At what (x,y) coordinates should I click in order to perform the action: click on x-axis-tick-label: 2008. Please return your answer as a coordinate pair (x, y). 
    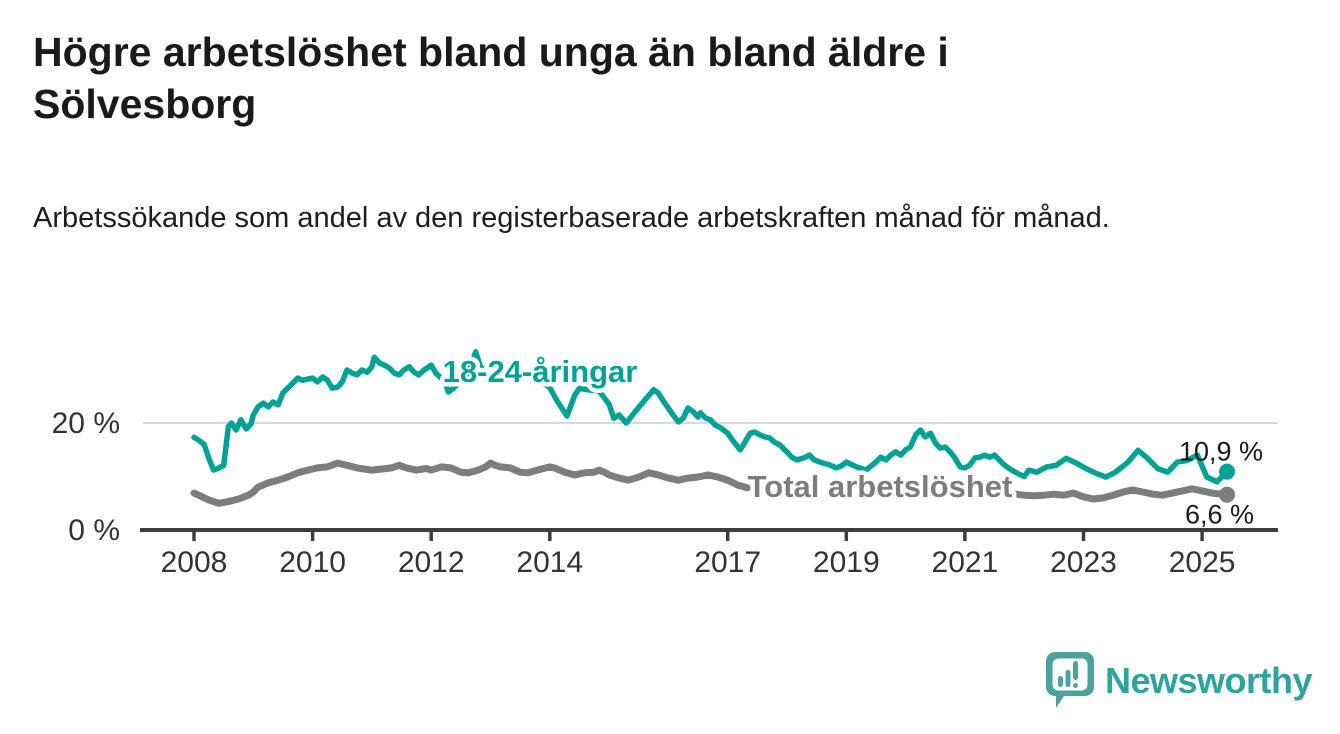
    Looking at the image, I should click on (194, 562).